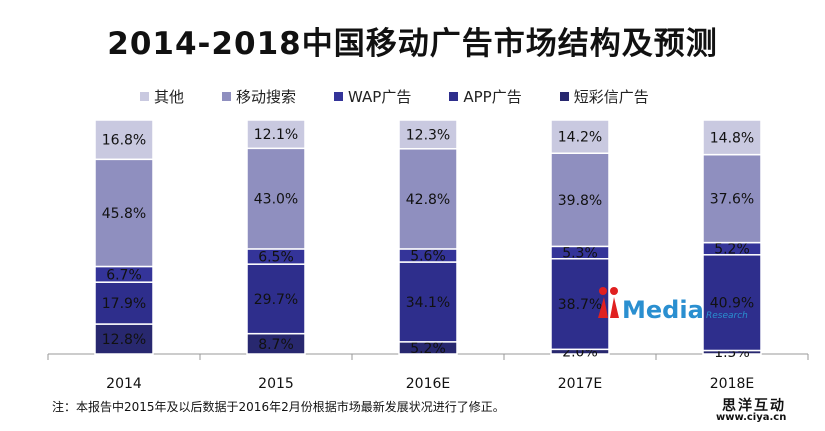  Describe the element at coordinates (428, 384) in the screenshot. I see `x-tick-label: 2016E` at that location.